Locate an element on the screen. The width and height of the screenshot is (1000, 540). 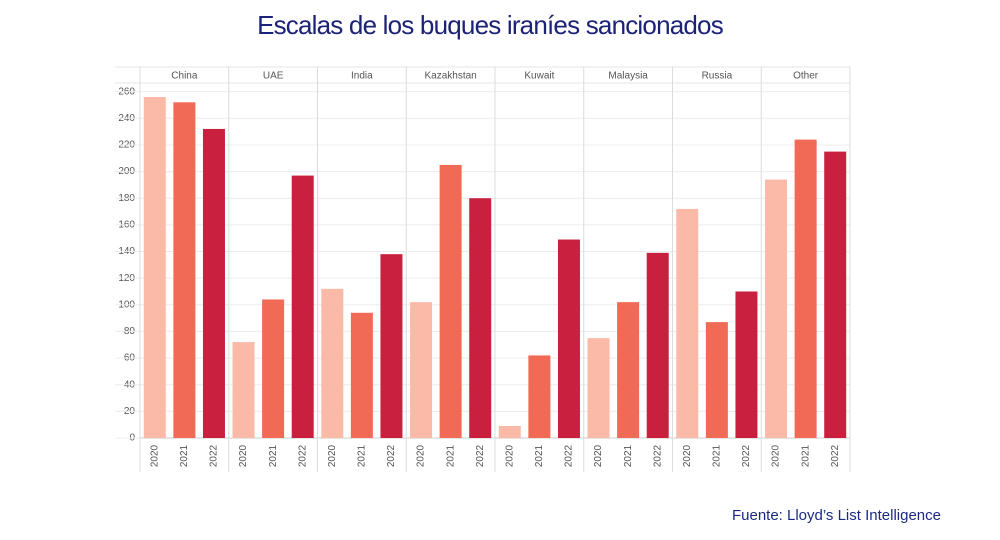
facet-label: India is located at coordinates (362, 76).